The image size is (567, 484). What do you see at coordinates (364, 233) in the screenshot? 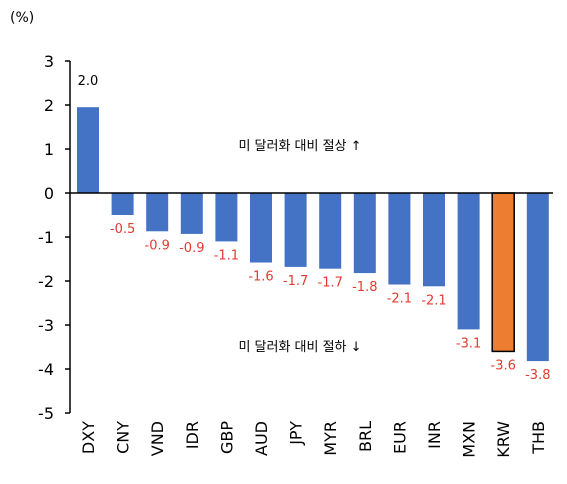
I see `bar-brl` at bounding box center [364, 233].